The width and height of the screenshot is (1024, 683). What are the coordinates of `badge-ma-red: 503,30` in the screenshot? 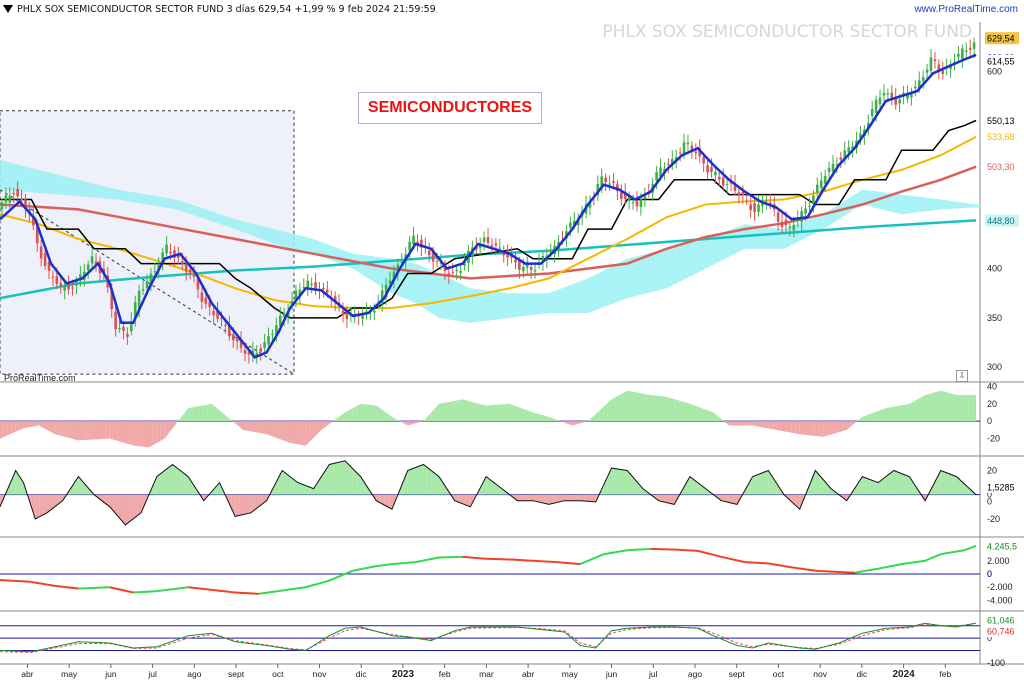 It's located at (1001, 167).